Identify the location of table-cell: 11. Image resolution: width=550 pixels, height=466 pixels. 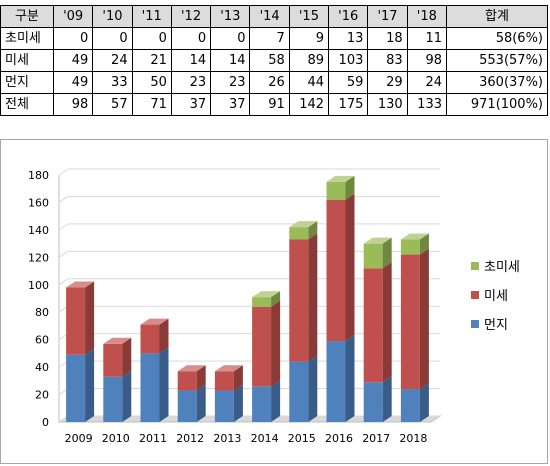
(427, 38).